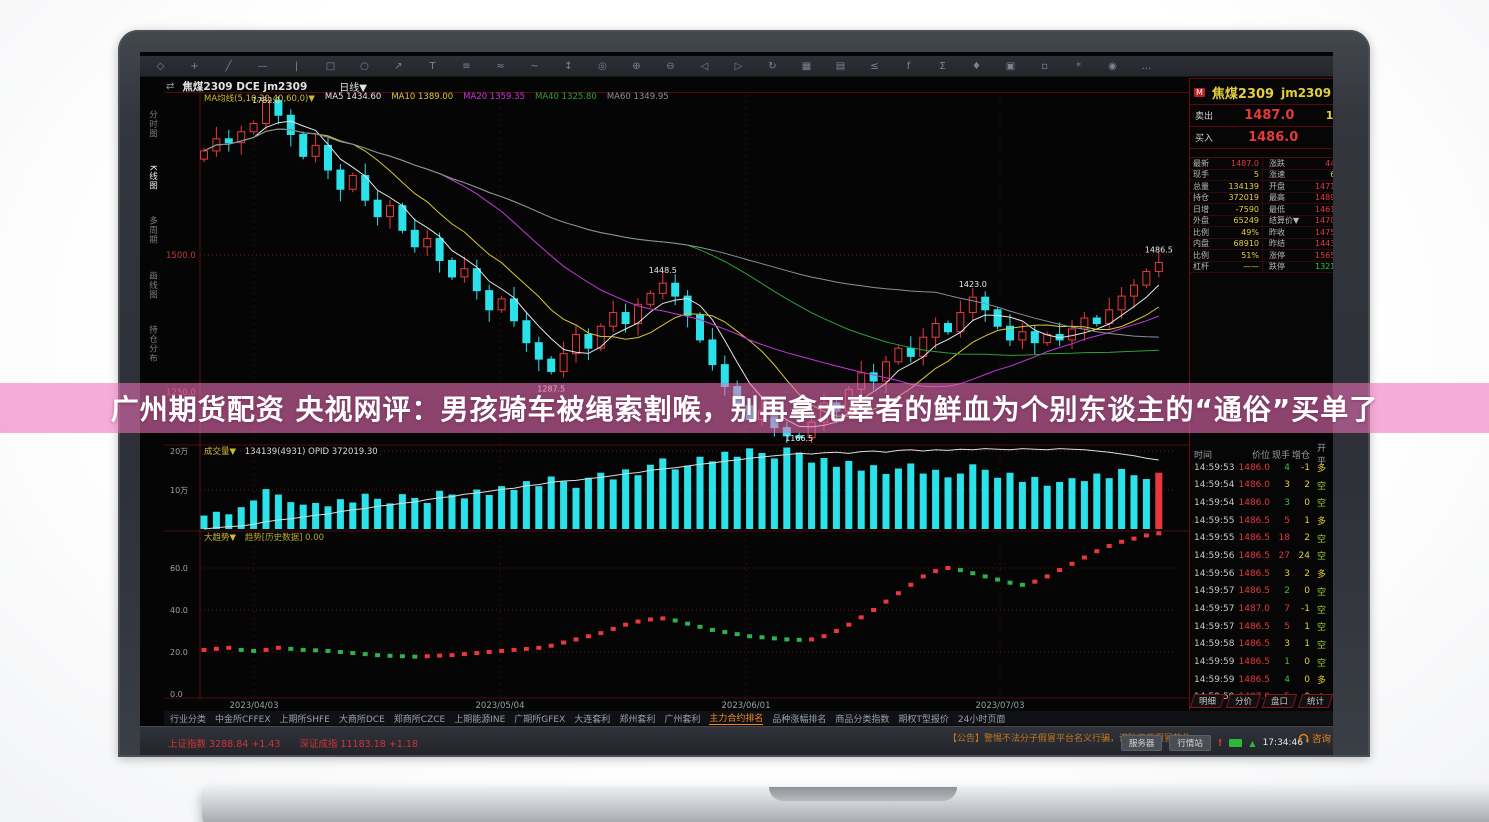 The width and height of the screenshot is (1489, 822). I want to click on tns-row: 14:59:53 1486.0 4 -1 多, so click(1261, 468).